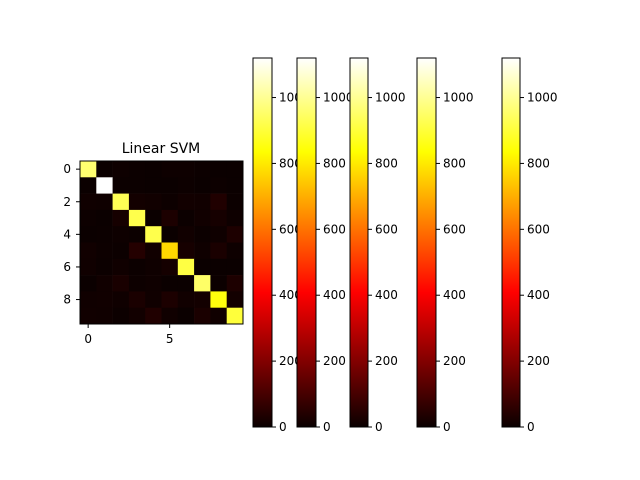 Image resolution: width=640 pixels, height=480 pixels. What do you see at coordinates (325, 245) in the screenshot?
I see `colorbar-2: 0 200 400 600 800 1000` at bounding box center [325, 245].